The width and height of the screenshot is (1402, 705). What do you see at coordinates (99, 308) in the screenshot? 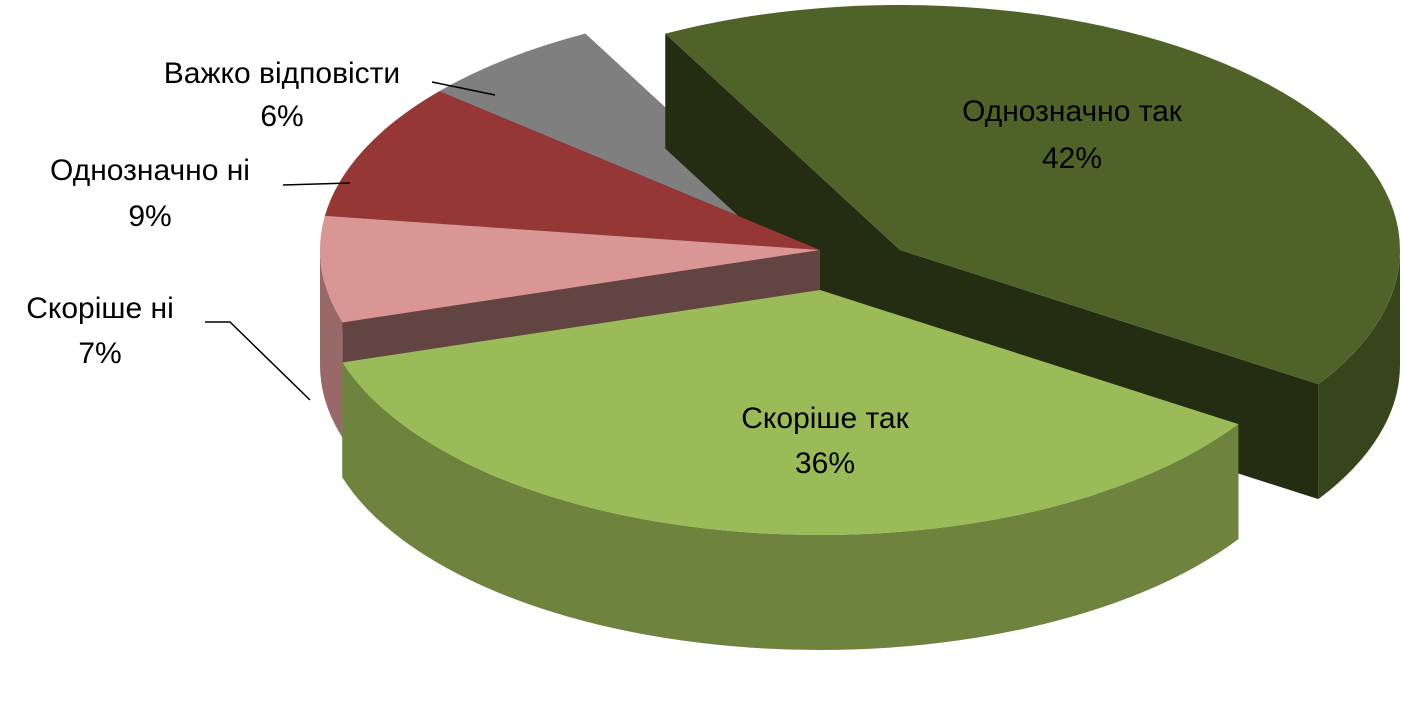
I see `slice-label: Скоріше ні` at bounding box center [99, 308].